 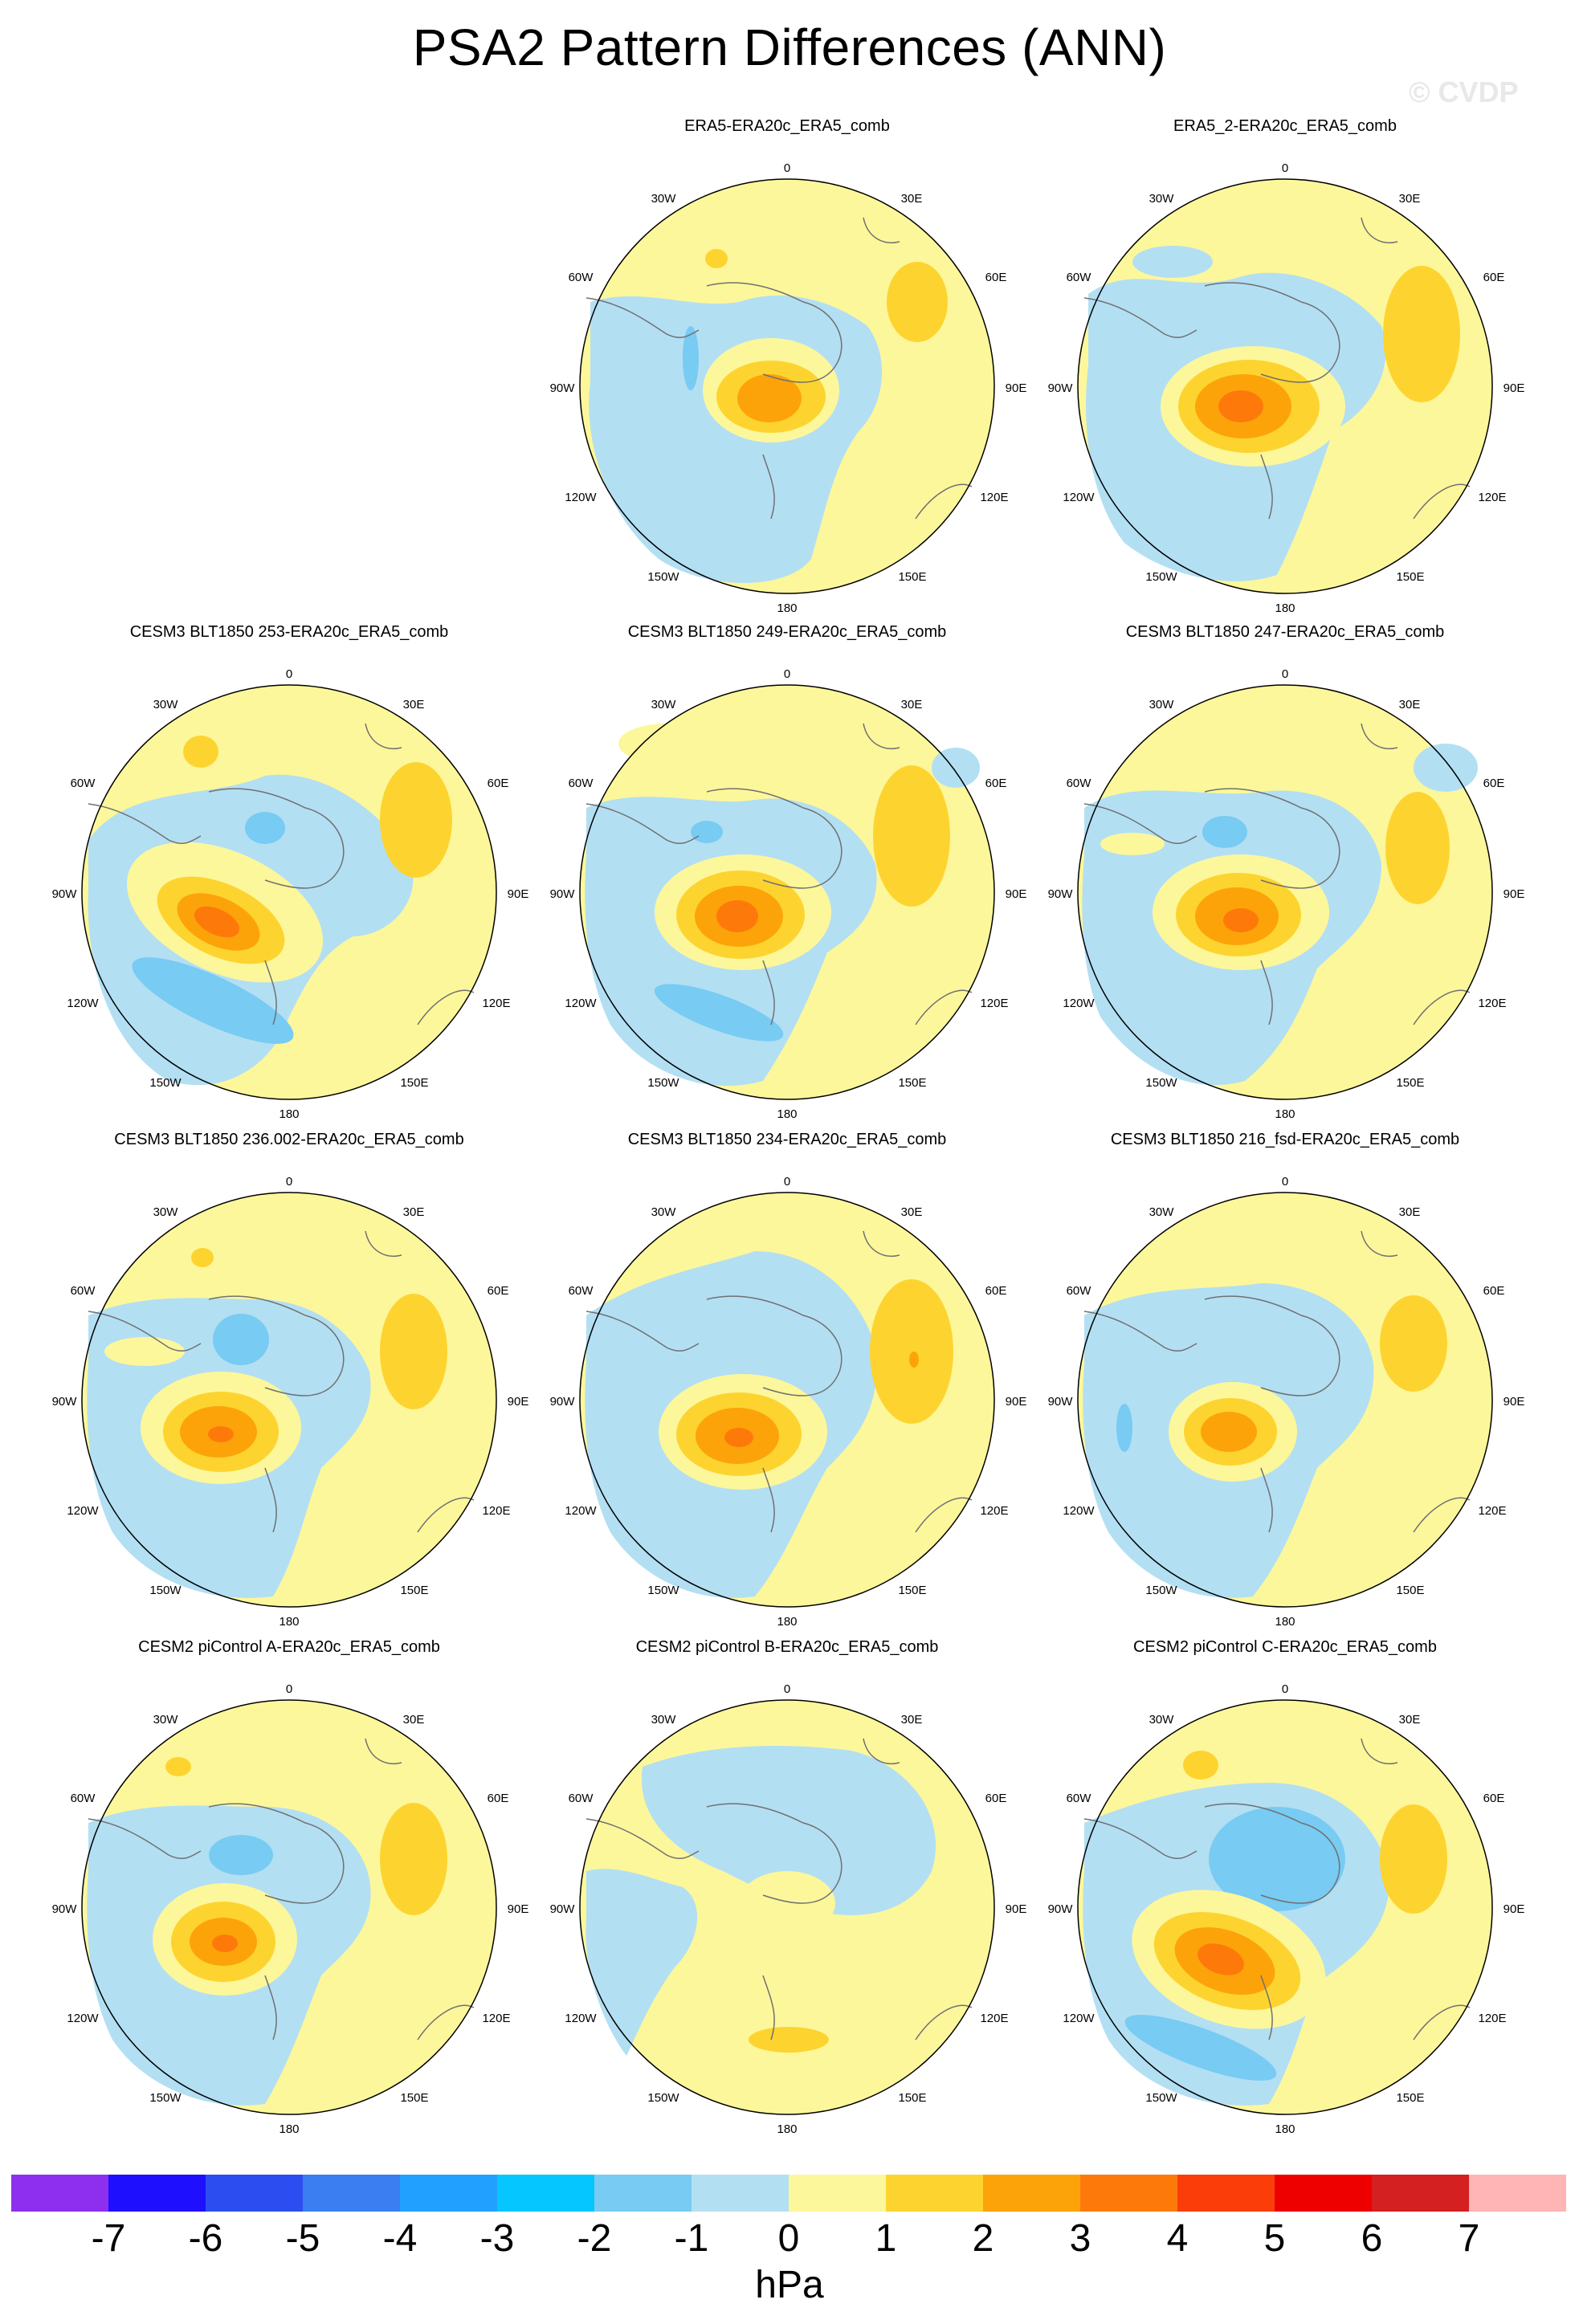 What do you see at coordinates (289, 632) in the screenshot?
I see `panel-title: CESM3 BLT1850 253-ERA20c_ERA5_comb` at bounding box center [289, 632].